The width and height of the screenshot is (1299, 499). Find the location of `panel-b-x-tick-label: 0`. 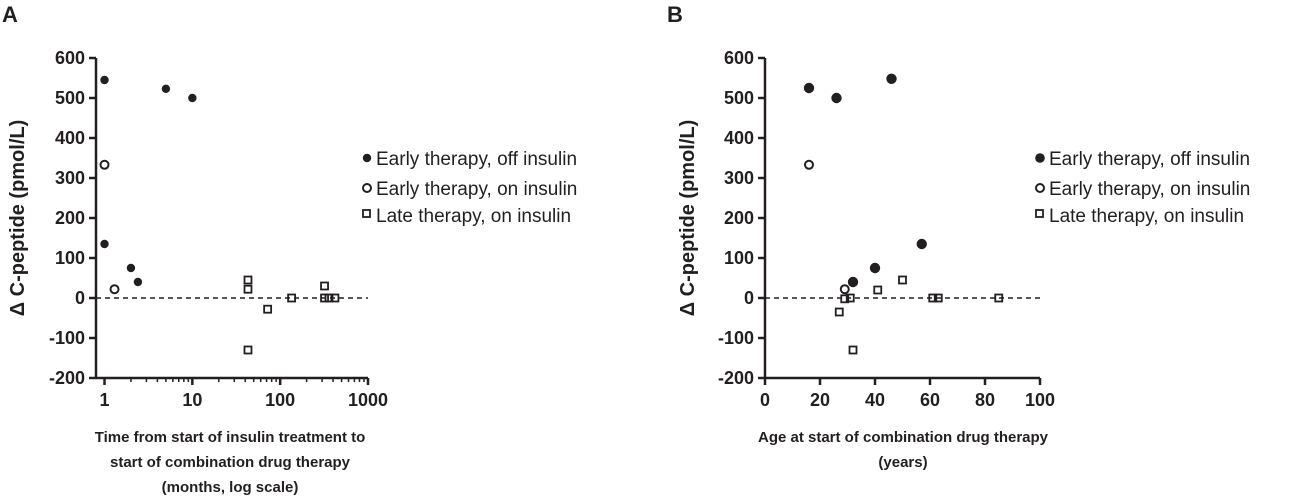

panel-b-x-tick-label: 0 is located at coordinates (765, 400).